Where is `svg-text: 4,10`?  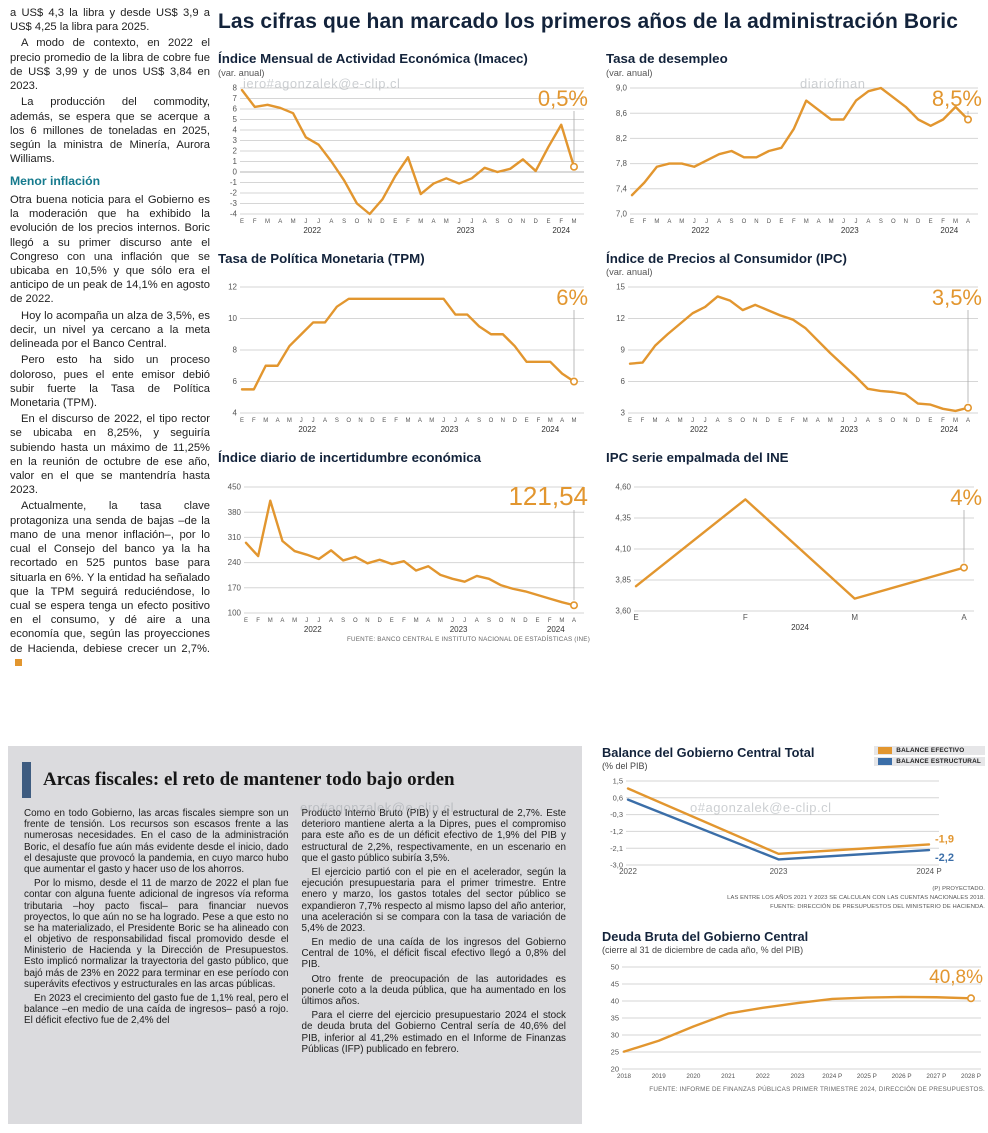 svg-text: 4,10 is located at coordinates (623, 548).